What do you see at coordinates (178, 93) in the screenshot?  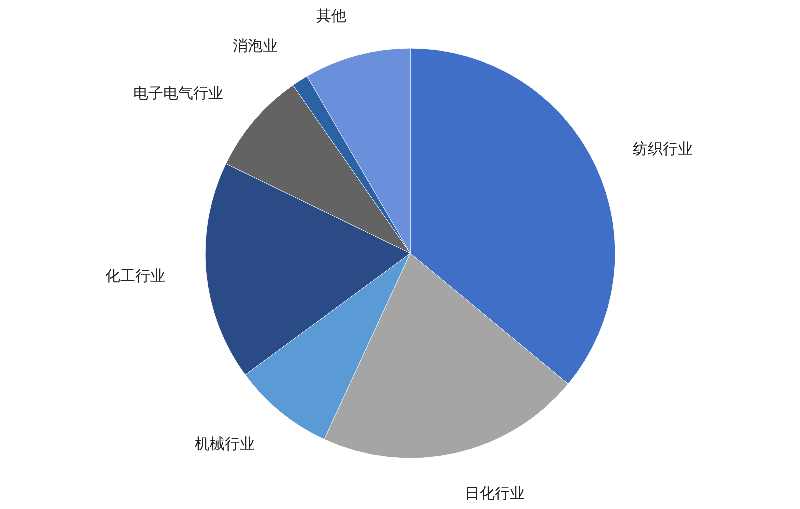 I see `slice-label: 电子电气行业` at bounding box center [178, 93].